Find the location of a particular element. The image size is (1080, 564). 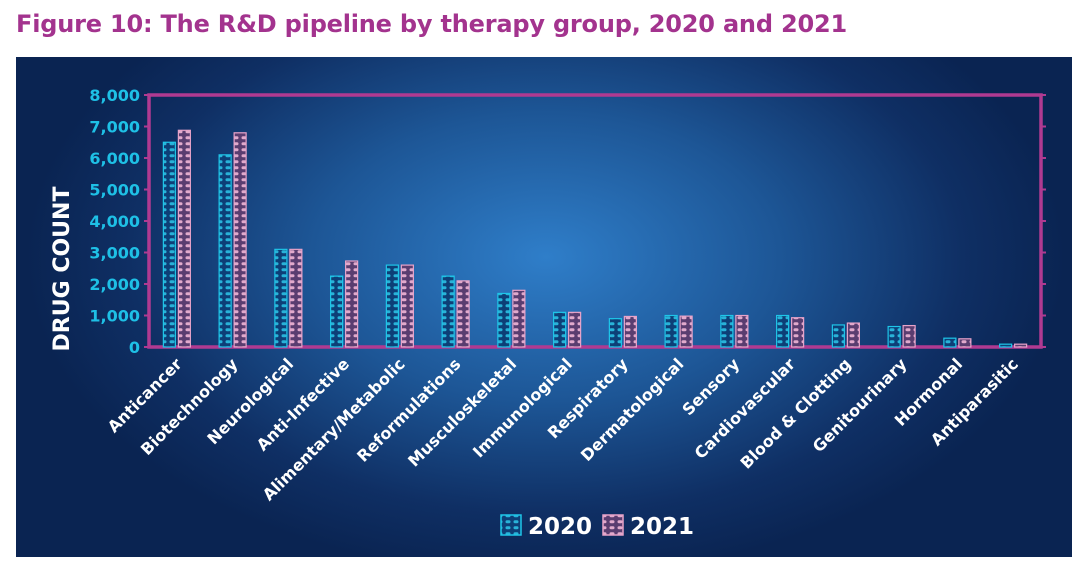

x-tick-label: Dermatological is located at coordinates (632, 409).